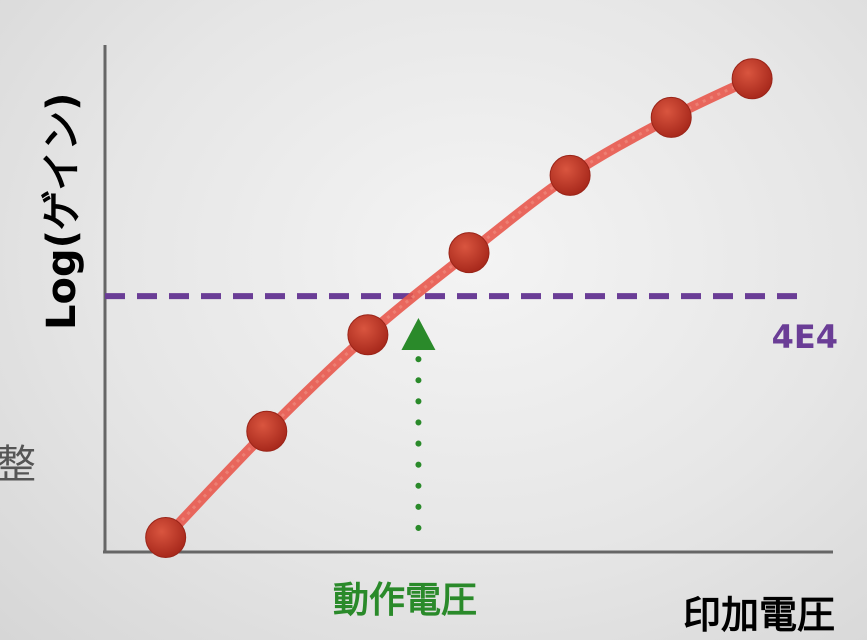 The image size is (867, 640). What do you see at coordinates (418, 334) in the screenshot?
I see `operating-point-arrowhead` at bounding box center [418, 334].